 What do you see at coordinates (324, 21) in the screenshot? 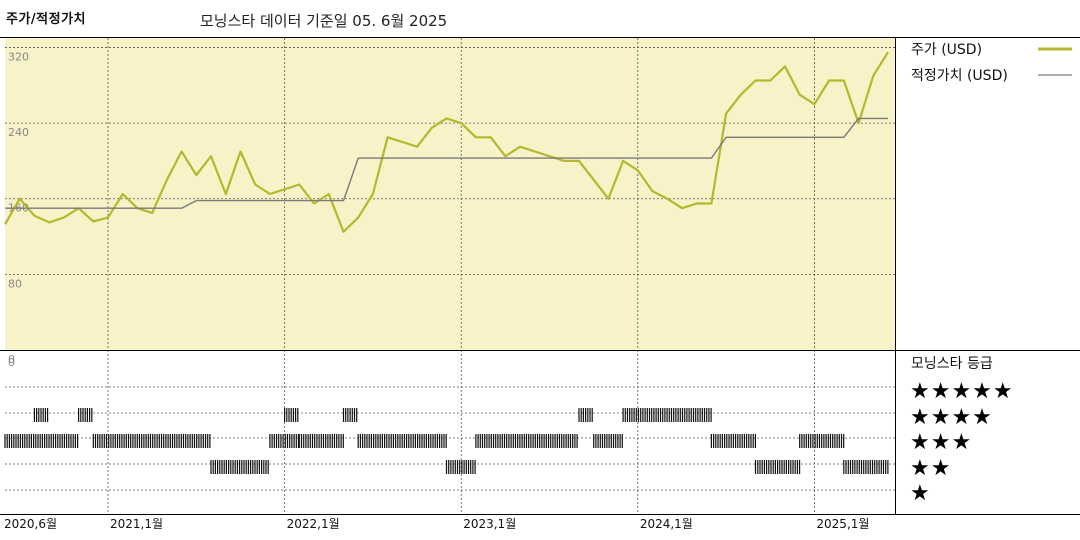
I see `chart-subtitle: 모닝스타 데이터 기준일 05. 6월 2025` at bounding box center [324, 21].